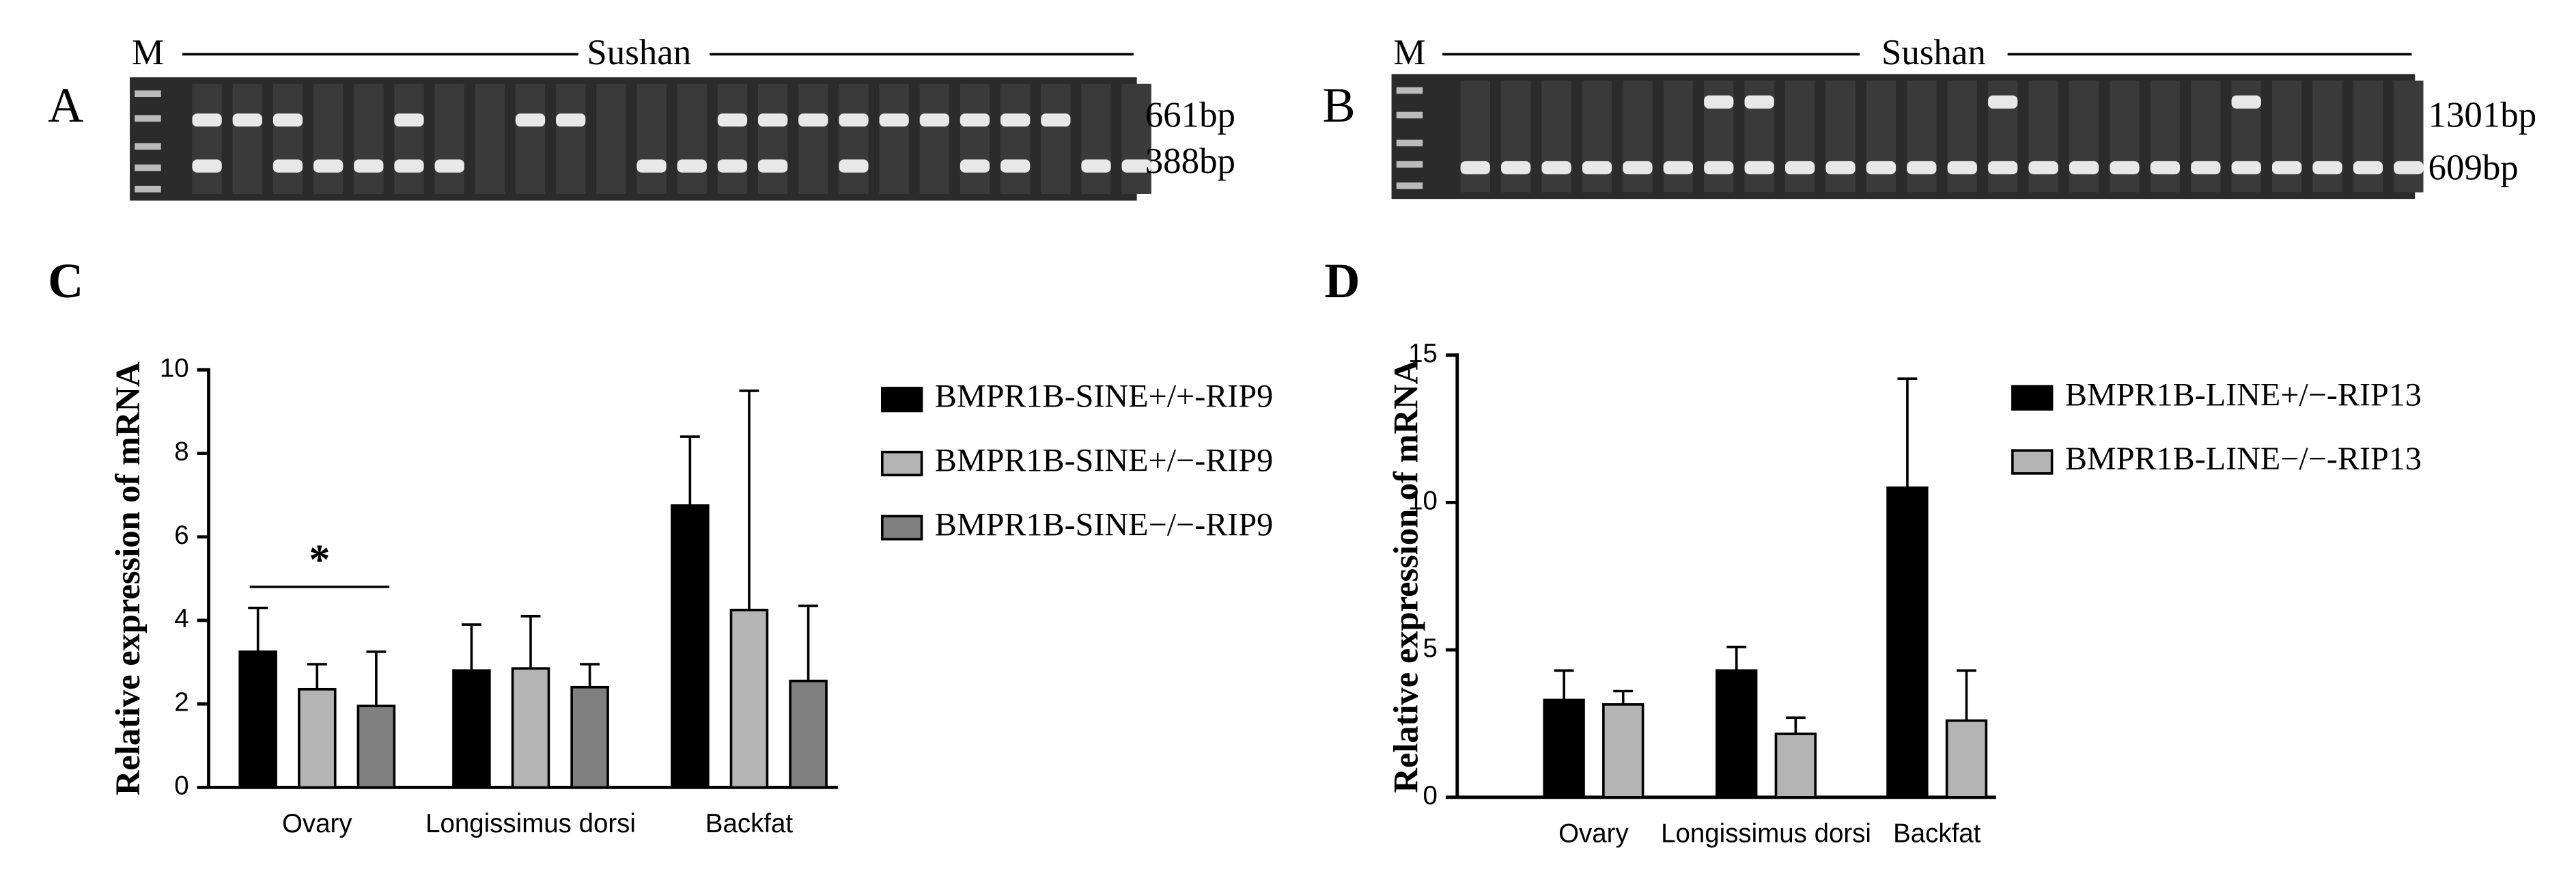 The image size is (2576, 891). Describe the element at coordinates (1190, 161) in the screenshot. I see `band-size-label: 388bp` at that location.